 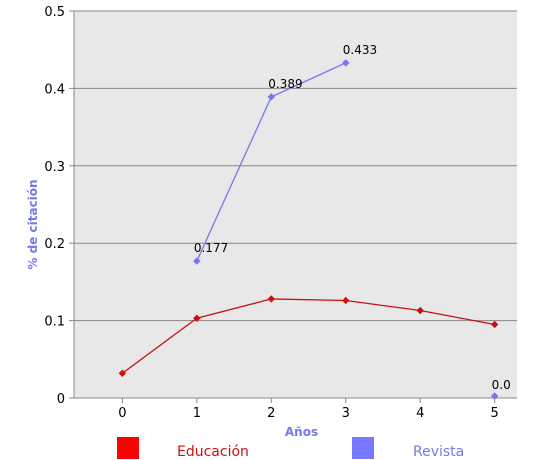 I want to click on x-tick-label: 1, so click(x=197, y=413).